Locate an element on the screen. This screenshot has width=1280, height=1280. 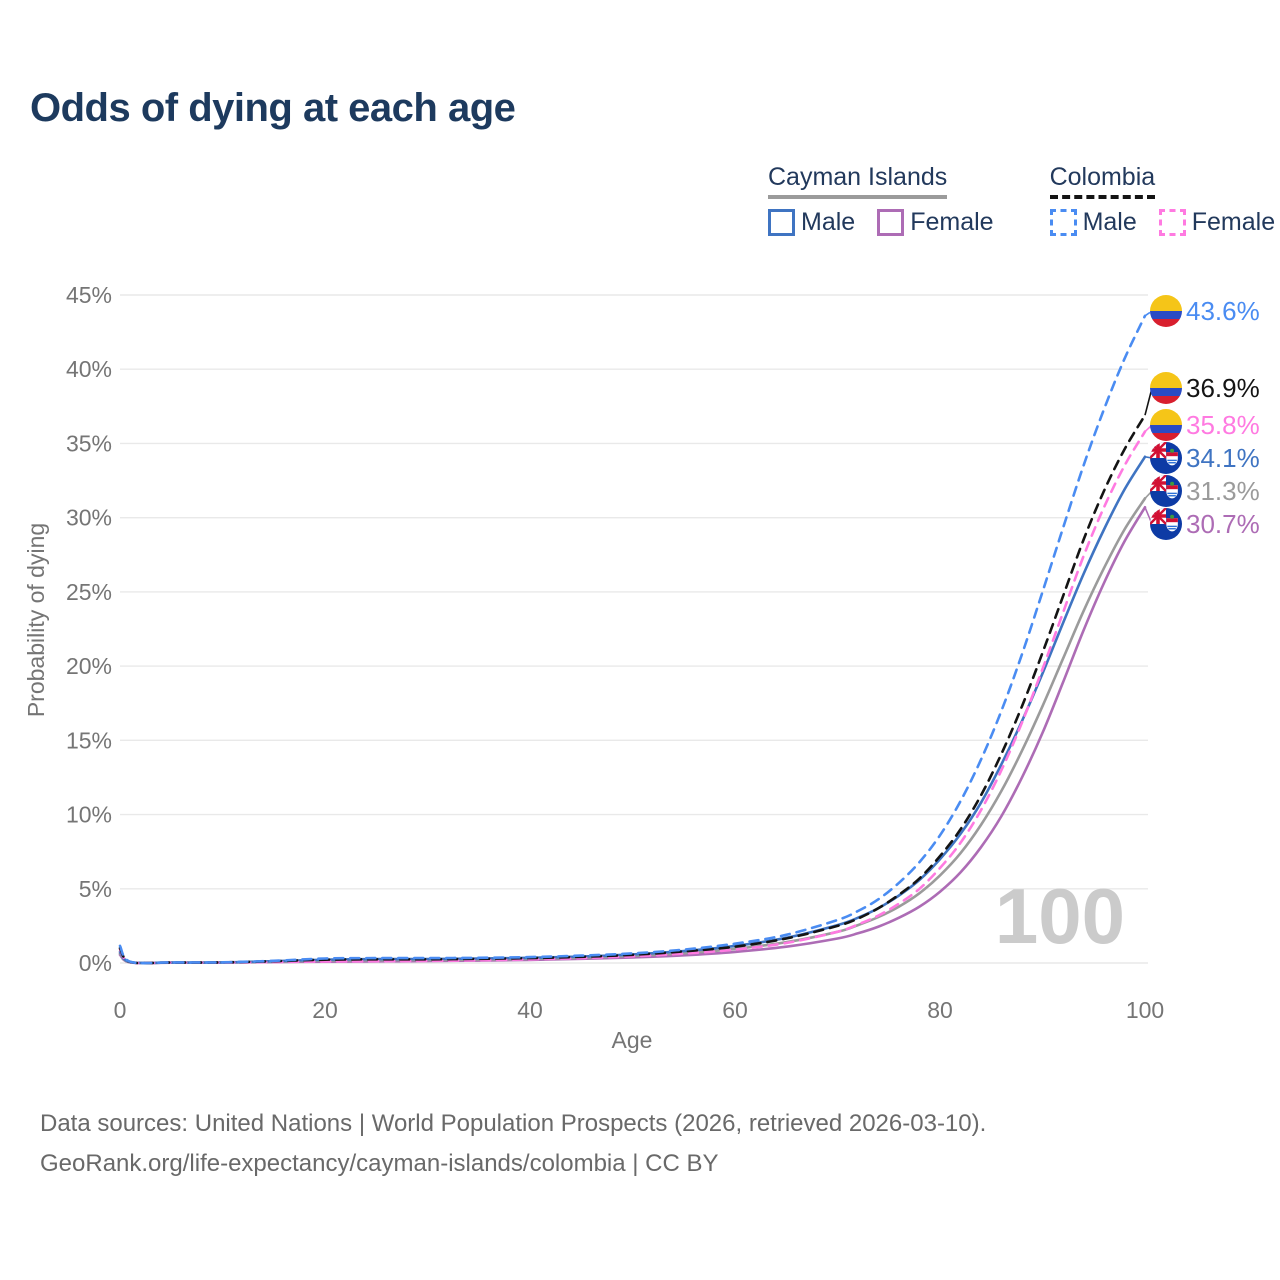
legend-country-colombia: Colombia is located at coordinates (1102, 181).